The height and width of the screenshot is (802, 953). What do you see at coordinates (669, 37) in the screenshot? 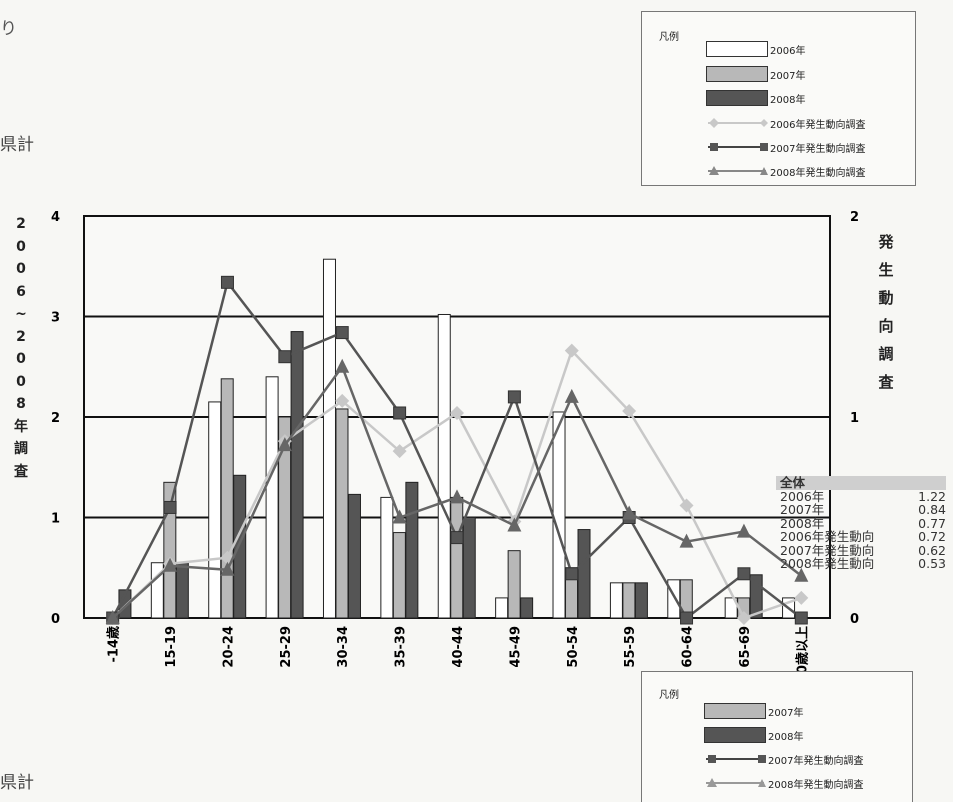
I see `legend-top-title: 凡例` at bounding box center [669, 37].